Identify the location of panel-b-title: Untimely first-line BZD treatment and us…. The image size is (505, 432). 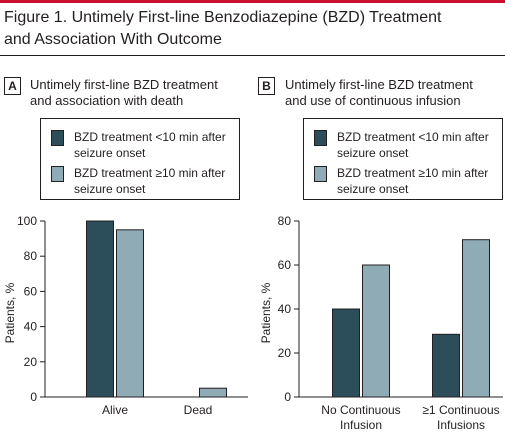
(379, 93).